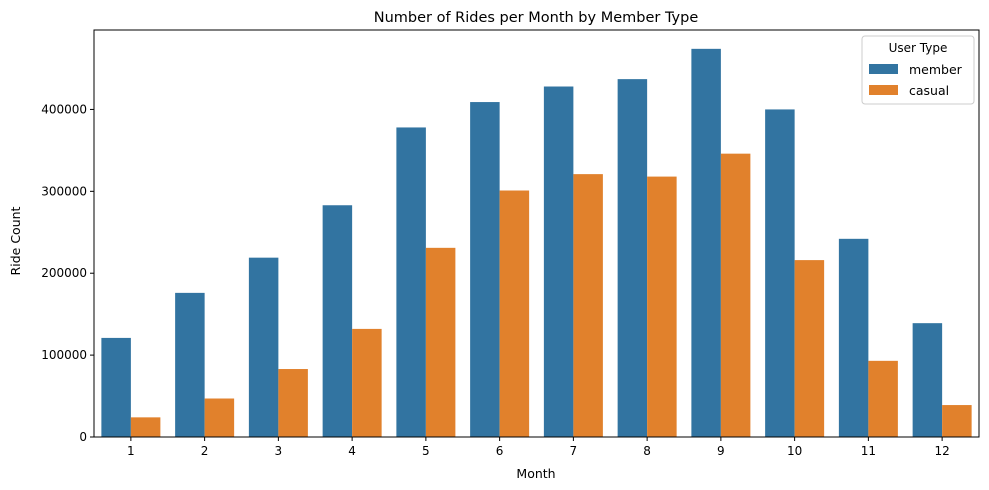 This screenshot has height=490, width=989. What do you see at coordinates (941, 451) in the screenshot?
I see `x-tick-label-12: 12` at bounding box center [941, 451].